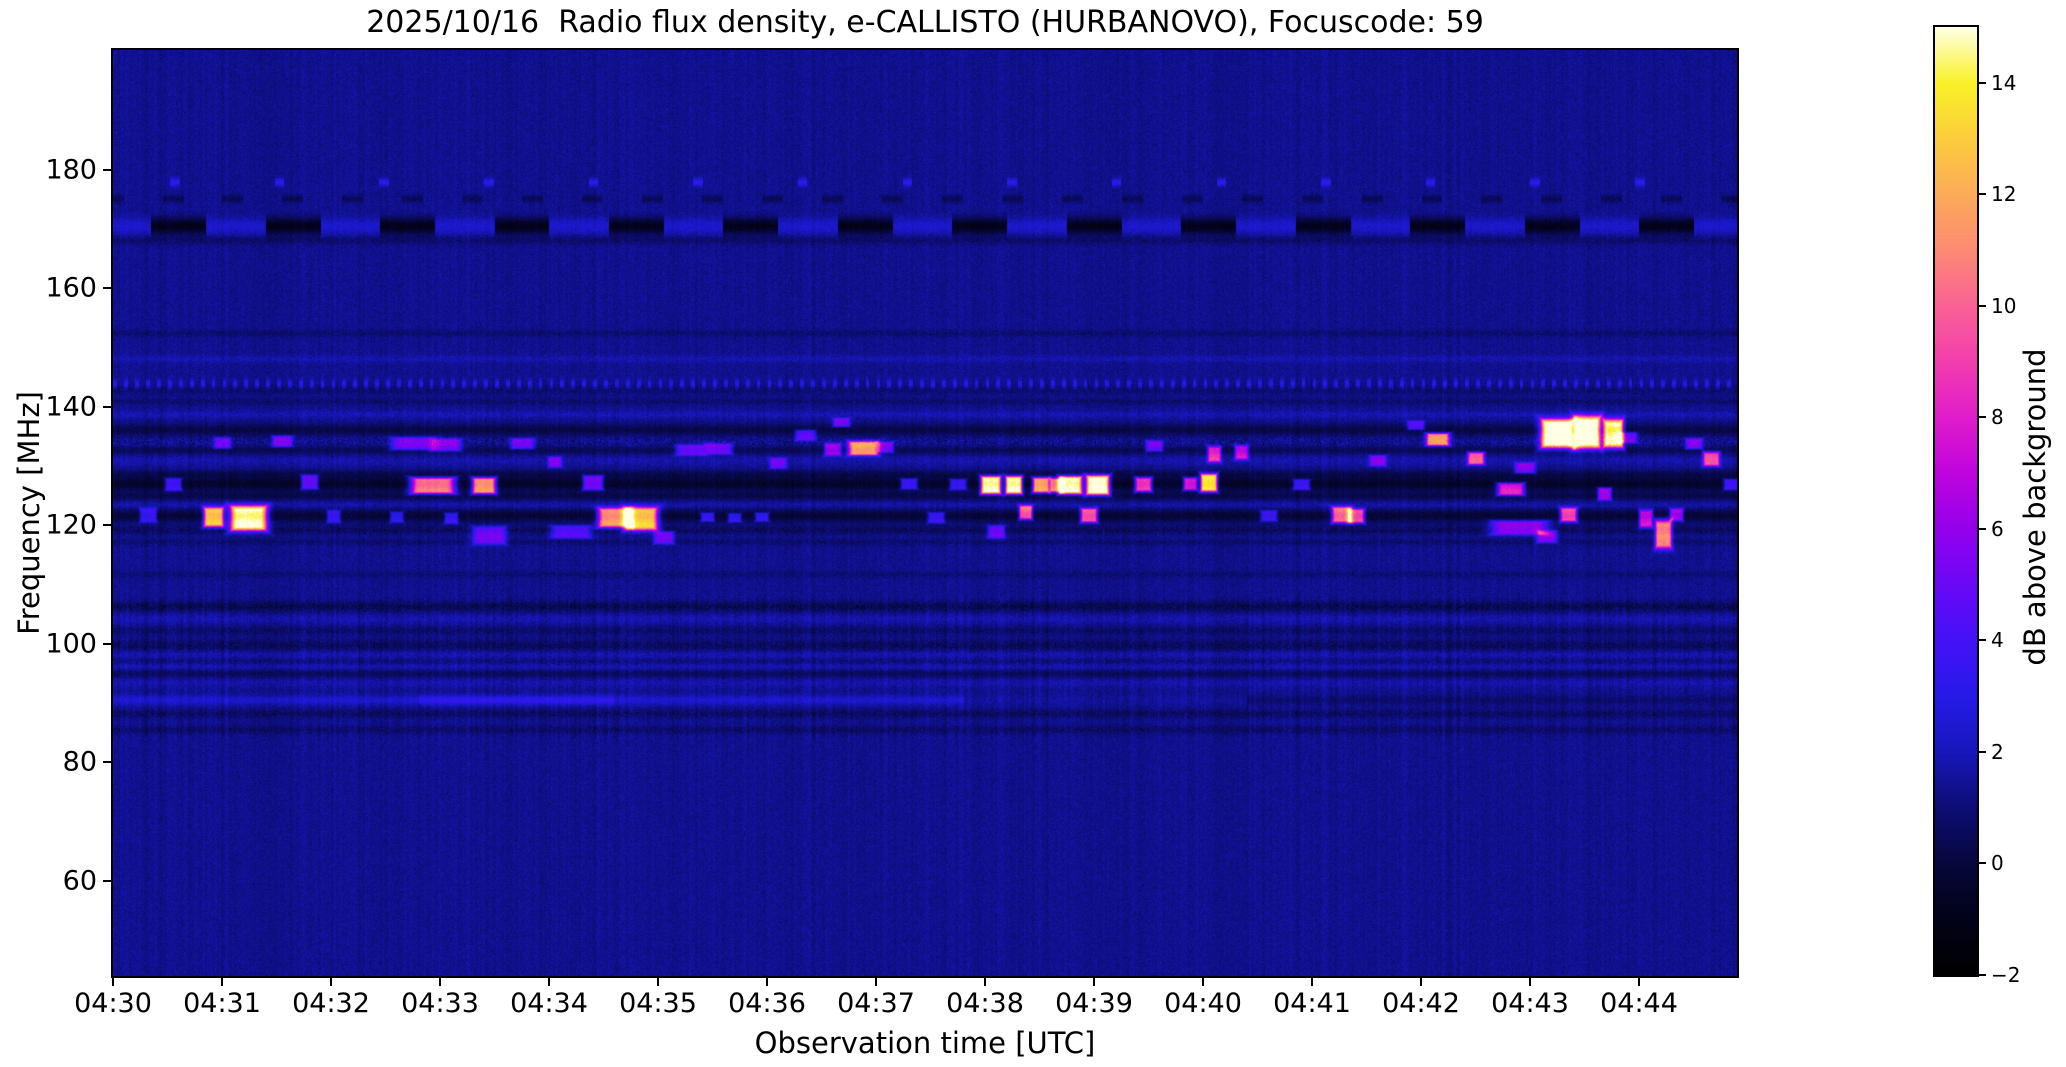  I want to click on x-tick-label: 04:40, so click(1203, 1003).